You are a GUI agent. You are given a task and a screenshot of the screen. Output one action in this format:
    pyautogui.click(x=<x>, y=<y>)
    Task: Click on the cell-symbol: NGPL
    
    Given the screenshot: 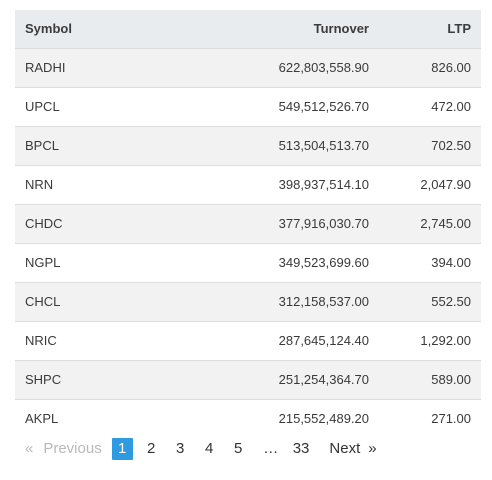 What is the action you would take?
    pyautogui.click(x=43, y=262)
    